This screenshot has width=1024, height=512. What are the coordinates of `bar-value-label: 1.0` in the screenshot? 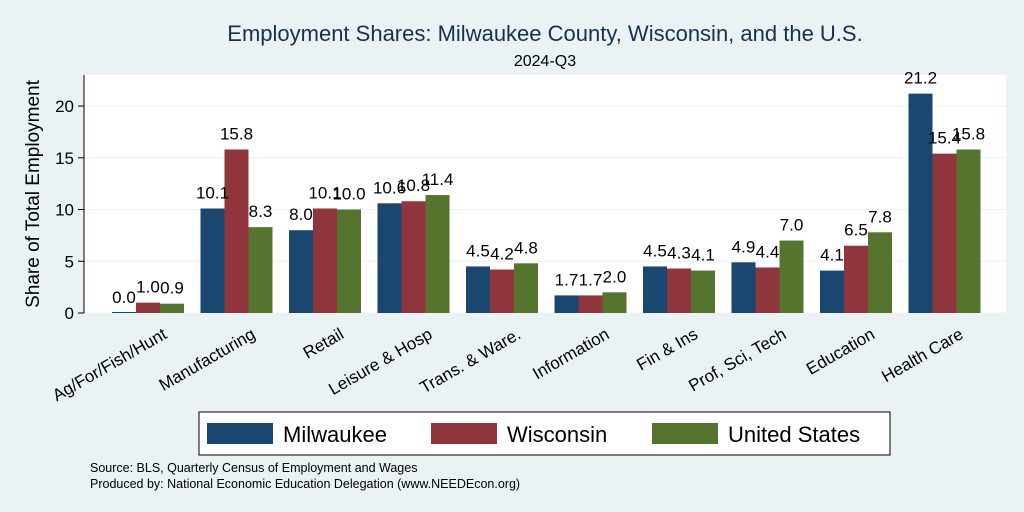 It's located at (148, 287).